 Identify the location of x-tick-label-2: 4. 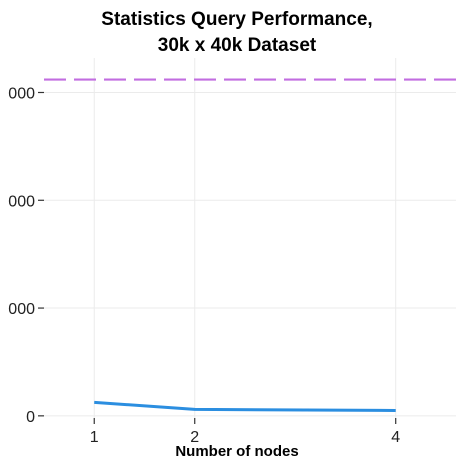
(395, 437).